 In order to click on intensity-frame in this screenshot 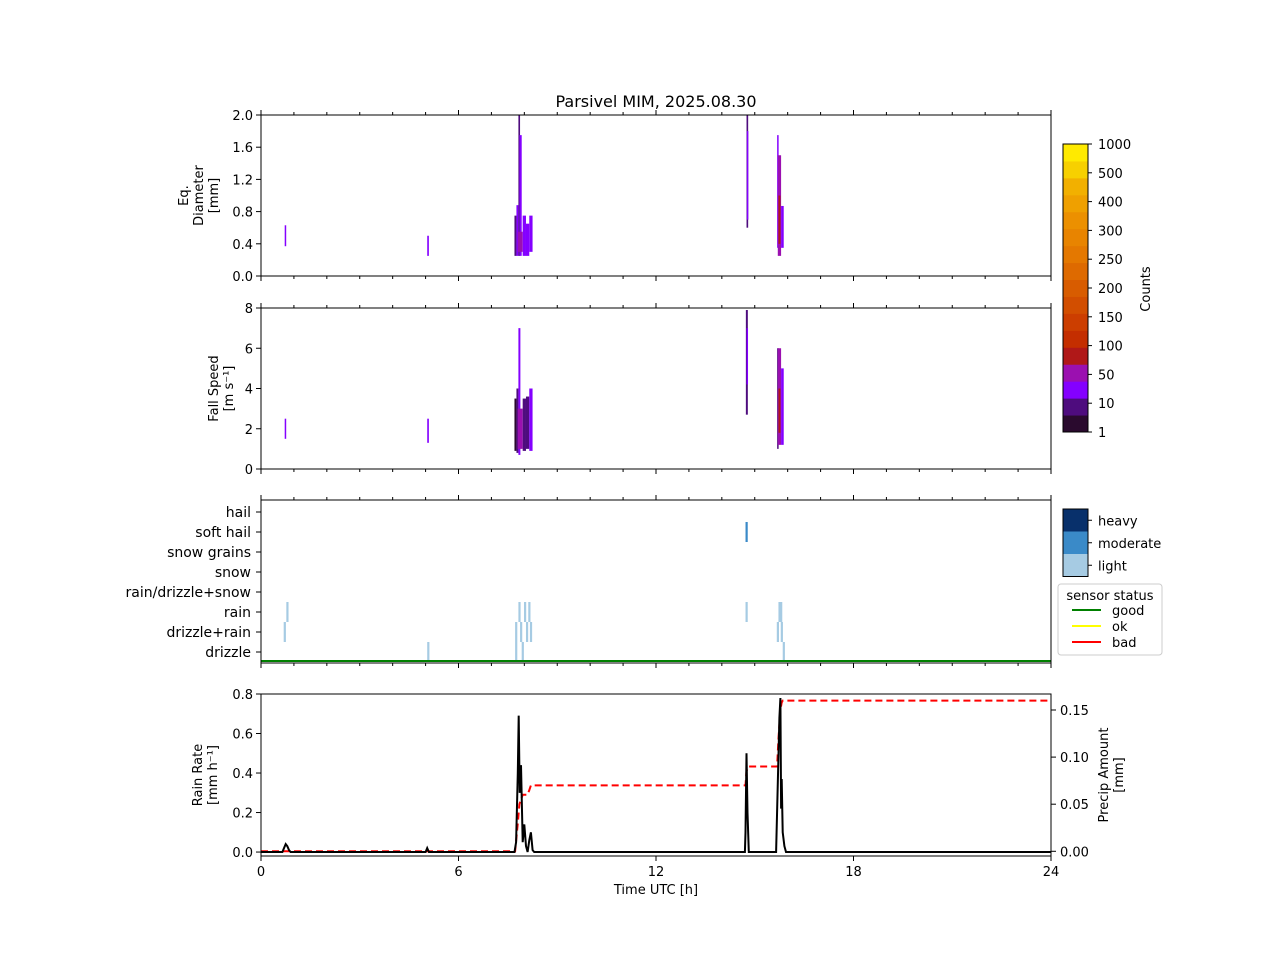, I will do `click(1075, 542)`.